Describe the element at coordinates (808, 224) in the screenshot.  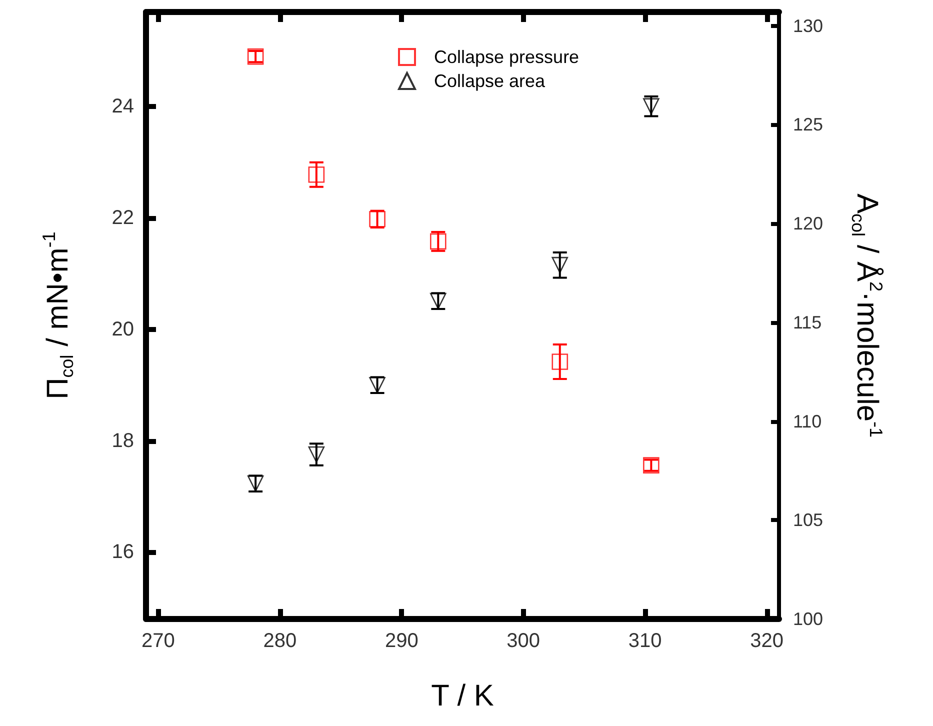
I see `y2-tick-label: 120` at that location.